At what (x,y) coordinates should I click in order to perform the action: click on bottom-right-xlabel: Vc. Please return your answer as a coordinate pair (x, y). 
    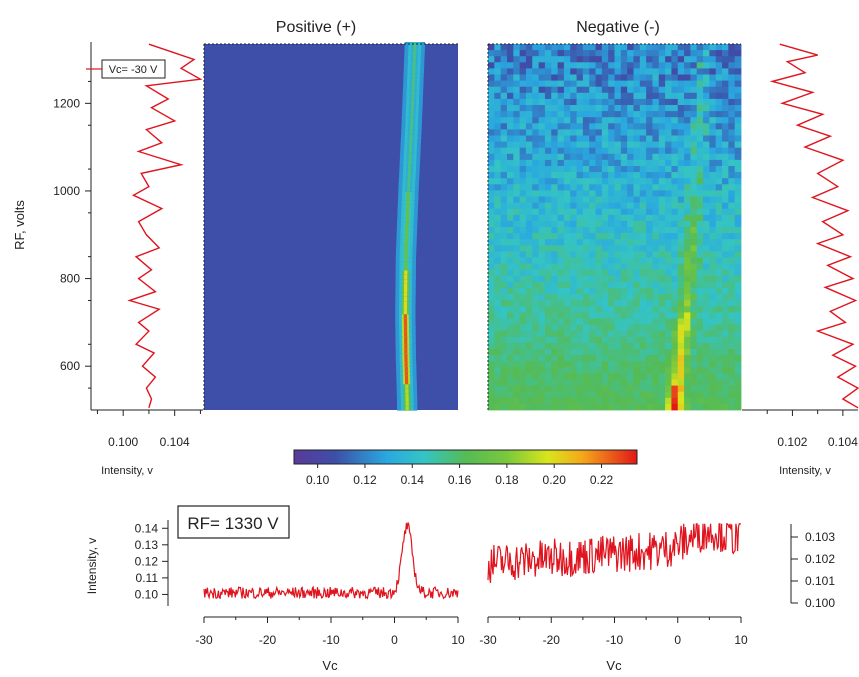
    Looking at the image, I should click on (614, 665).